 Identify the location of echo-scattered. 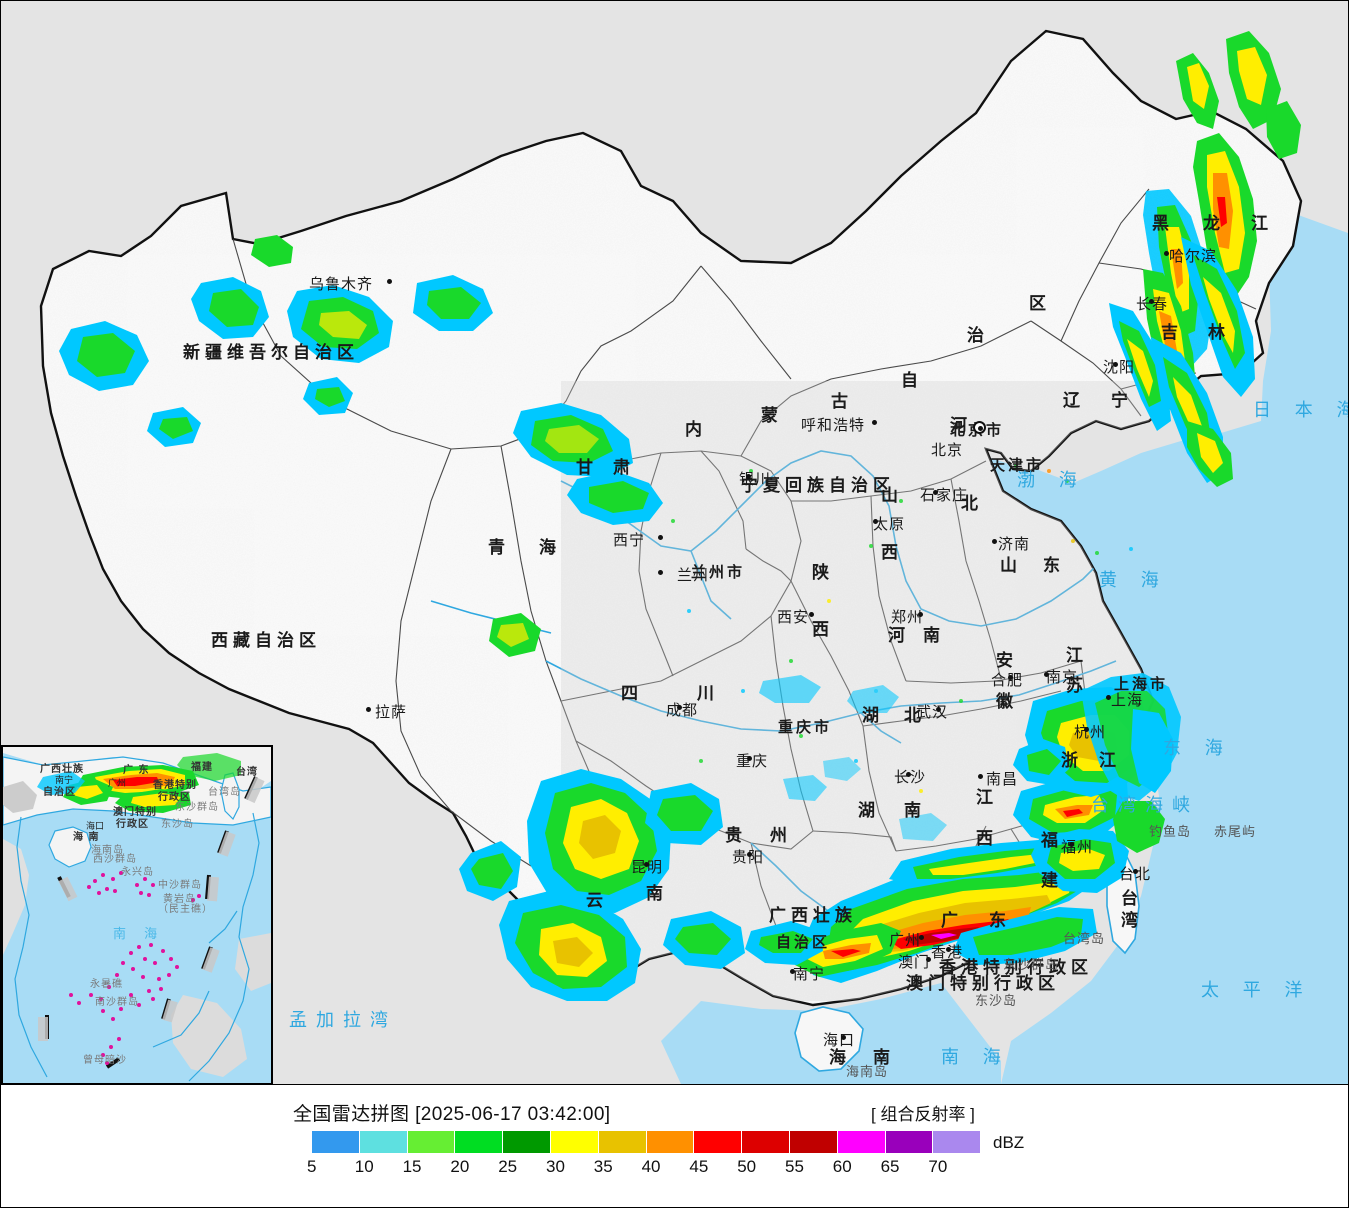
(871, 652).